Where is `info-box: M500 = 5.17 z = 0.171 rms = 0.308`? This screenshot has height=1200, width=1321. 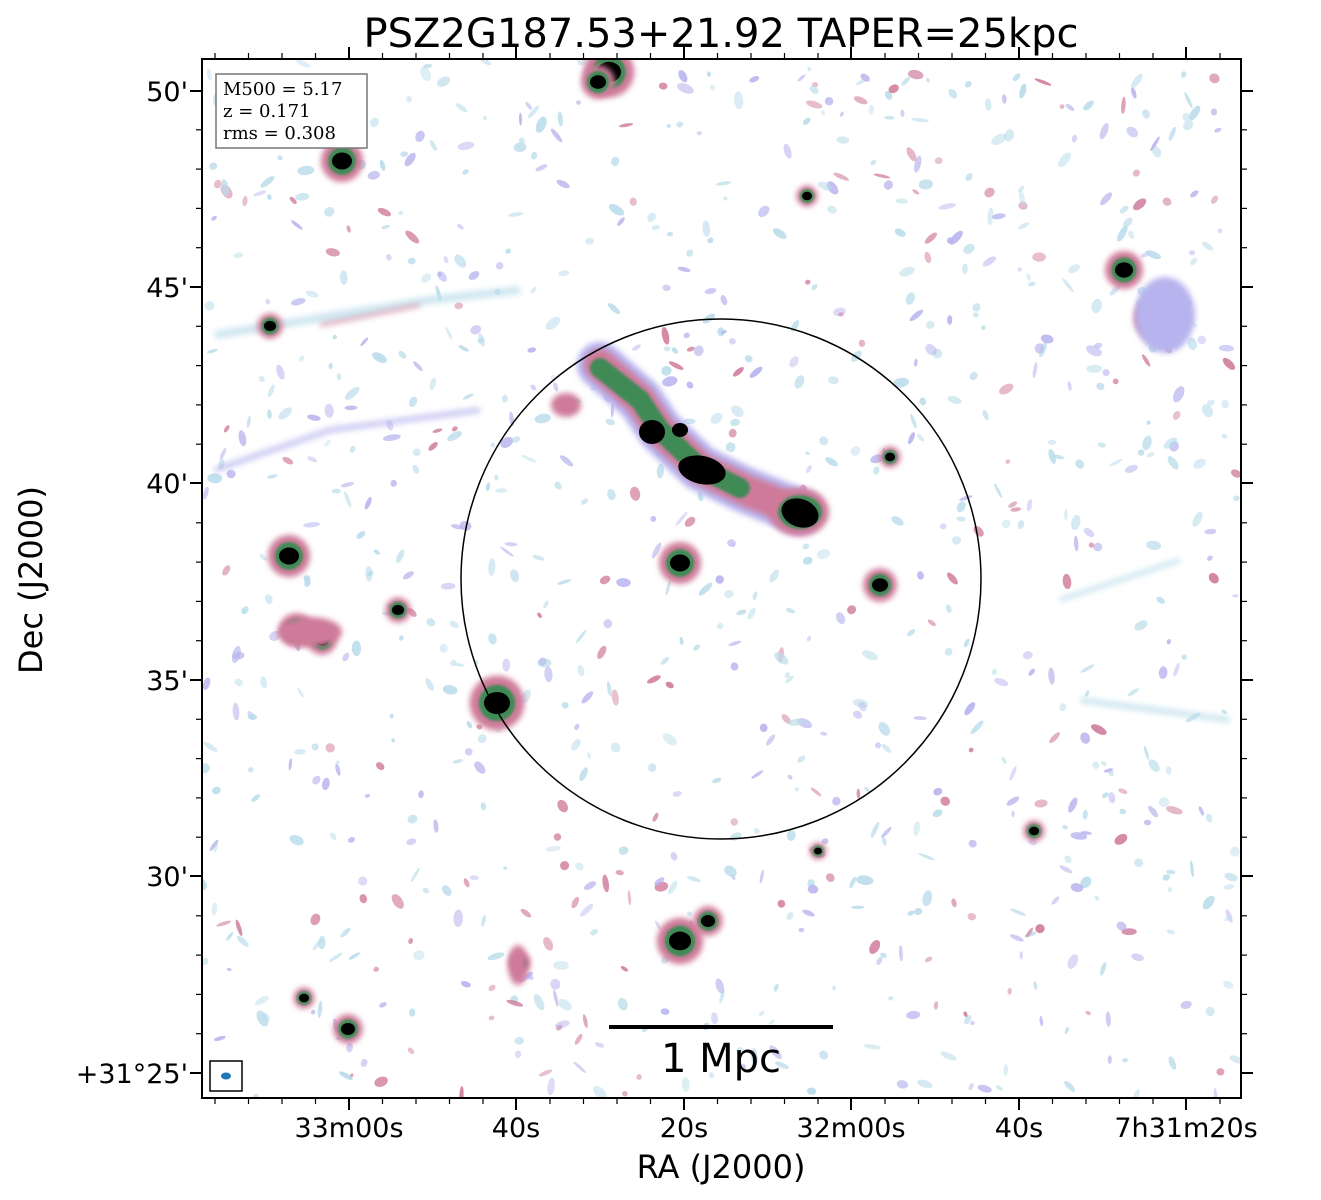
info-box: M500 = 5.17 z = 0.171 rms = 0.308 is located at coordinates (291, 111).